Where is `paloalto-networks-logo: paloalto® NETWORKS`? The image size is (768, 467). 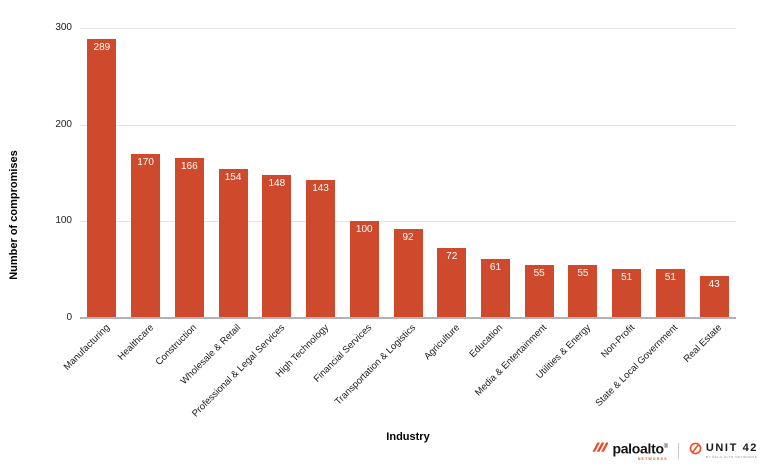
paloalto-networks-logo: paloalto® NETWORKS is located at coordinates (629, 450).